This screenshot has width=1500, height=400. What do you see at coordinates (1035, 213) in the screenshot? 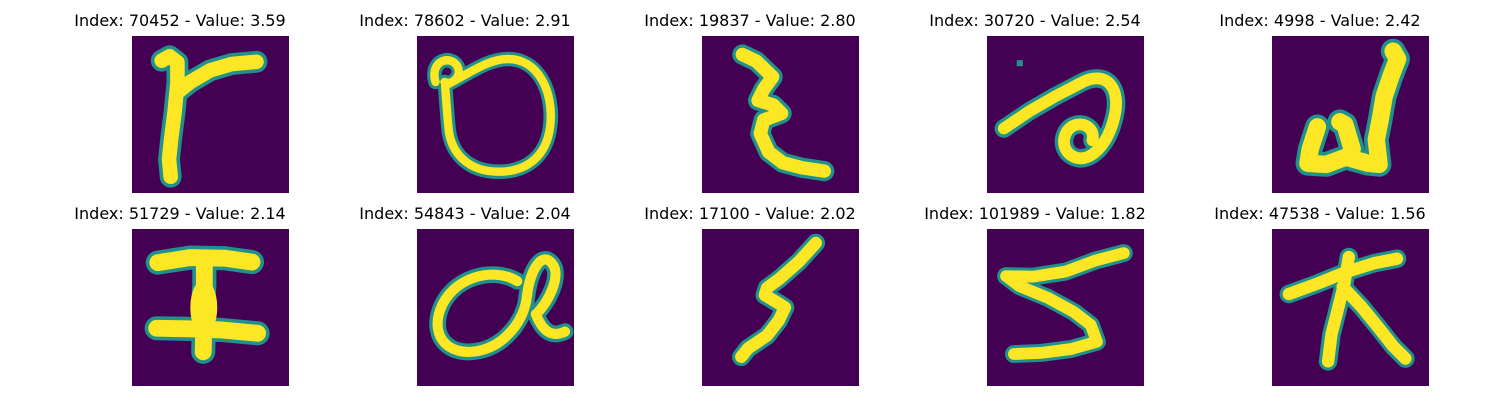
I see `panel-title: Index: 101989 - Value: 1.82` at bounding box center [1035, 213].